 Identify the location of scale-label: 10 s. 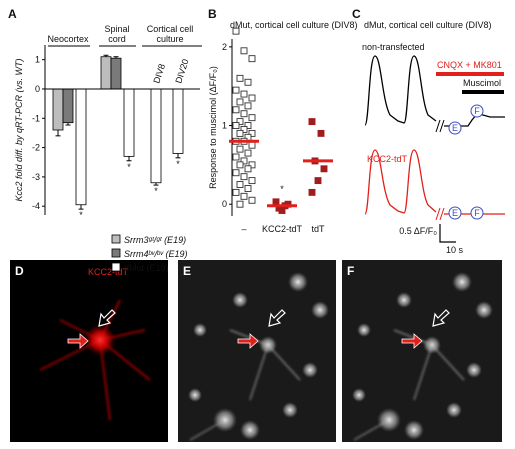
(455, 250).